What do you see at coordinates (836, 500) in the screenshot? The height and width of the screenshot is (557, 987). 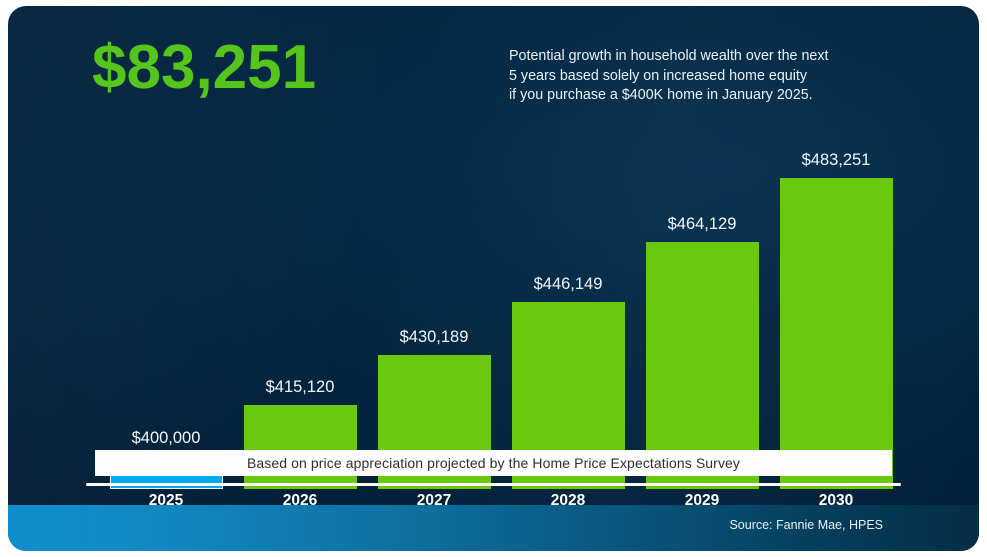 I see `x-axis-label-2030: 2030` at bounding box center [836, 500].